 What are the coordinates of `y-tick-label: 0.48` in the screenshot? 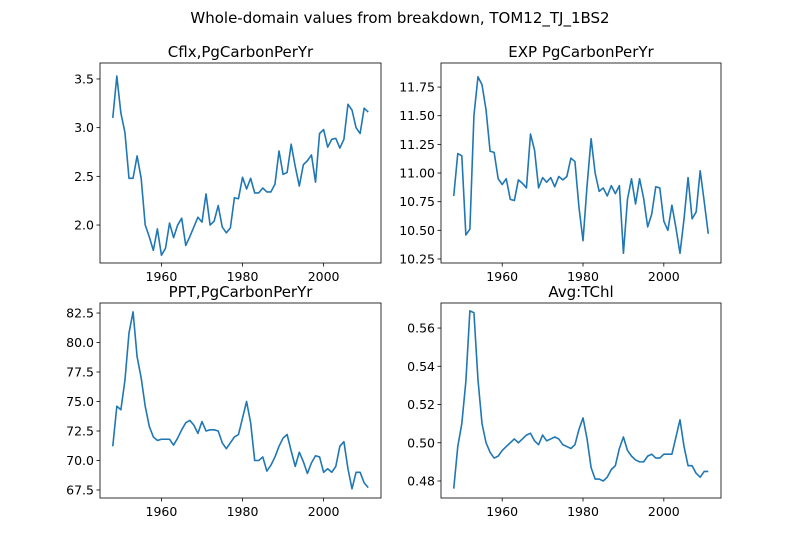 It's located at (421, 480).